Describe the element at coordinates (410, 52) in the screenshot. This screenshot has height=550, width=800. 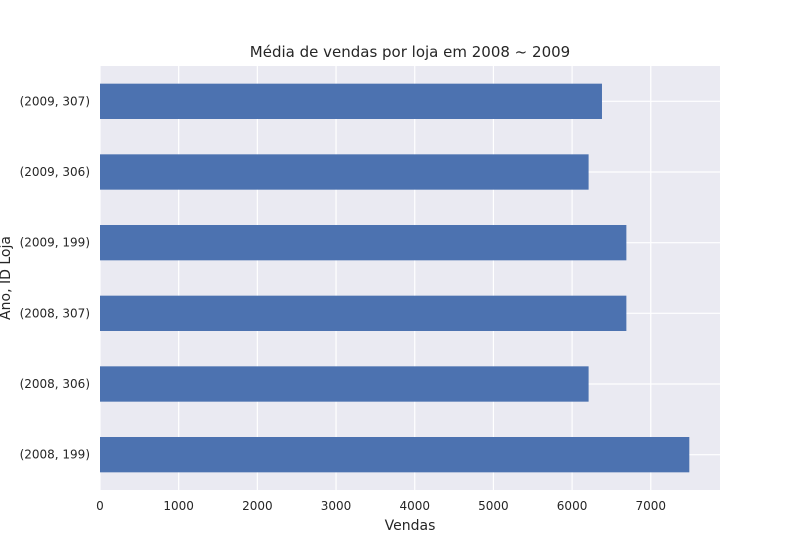
I see `chart-title: Média de vendas por loja em 2008 ~ 2009` at that location.